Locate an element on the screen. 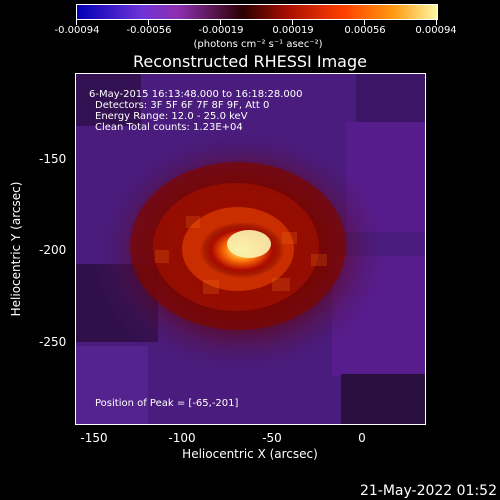 The height and width of the screenshot is (500, 500). colorbar-tick-label: -0.00094 is located at coordinates (77, 30).